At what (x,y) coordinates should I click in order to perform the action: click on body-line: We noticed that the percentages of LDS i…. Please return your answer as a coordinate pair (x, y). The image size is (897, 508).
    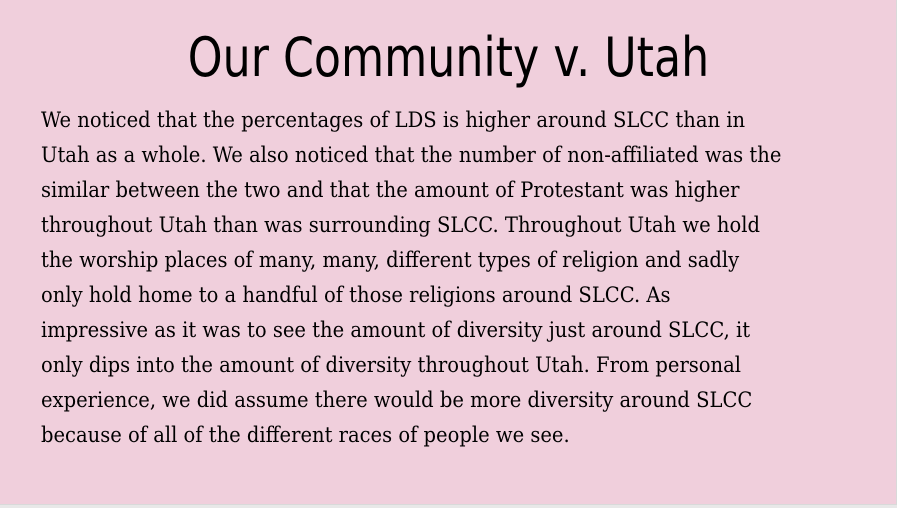
    Looking at the image, I should click on (393, 120).